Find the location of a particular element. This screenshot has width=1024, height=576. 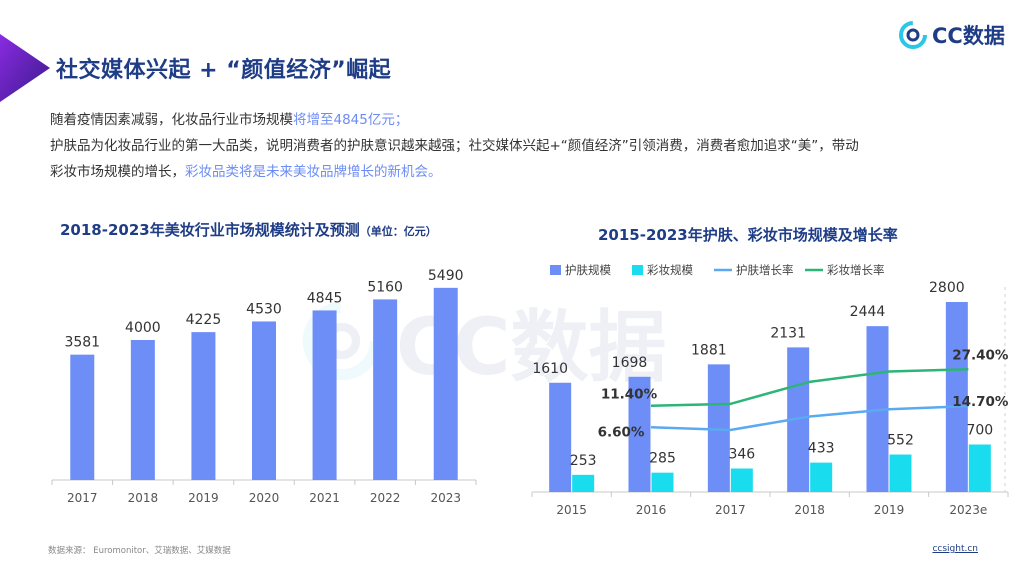

chart2-legend-label: 护肤规模 is located at coordinates (588, 270).